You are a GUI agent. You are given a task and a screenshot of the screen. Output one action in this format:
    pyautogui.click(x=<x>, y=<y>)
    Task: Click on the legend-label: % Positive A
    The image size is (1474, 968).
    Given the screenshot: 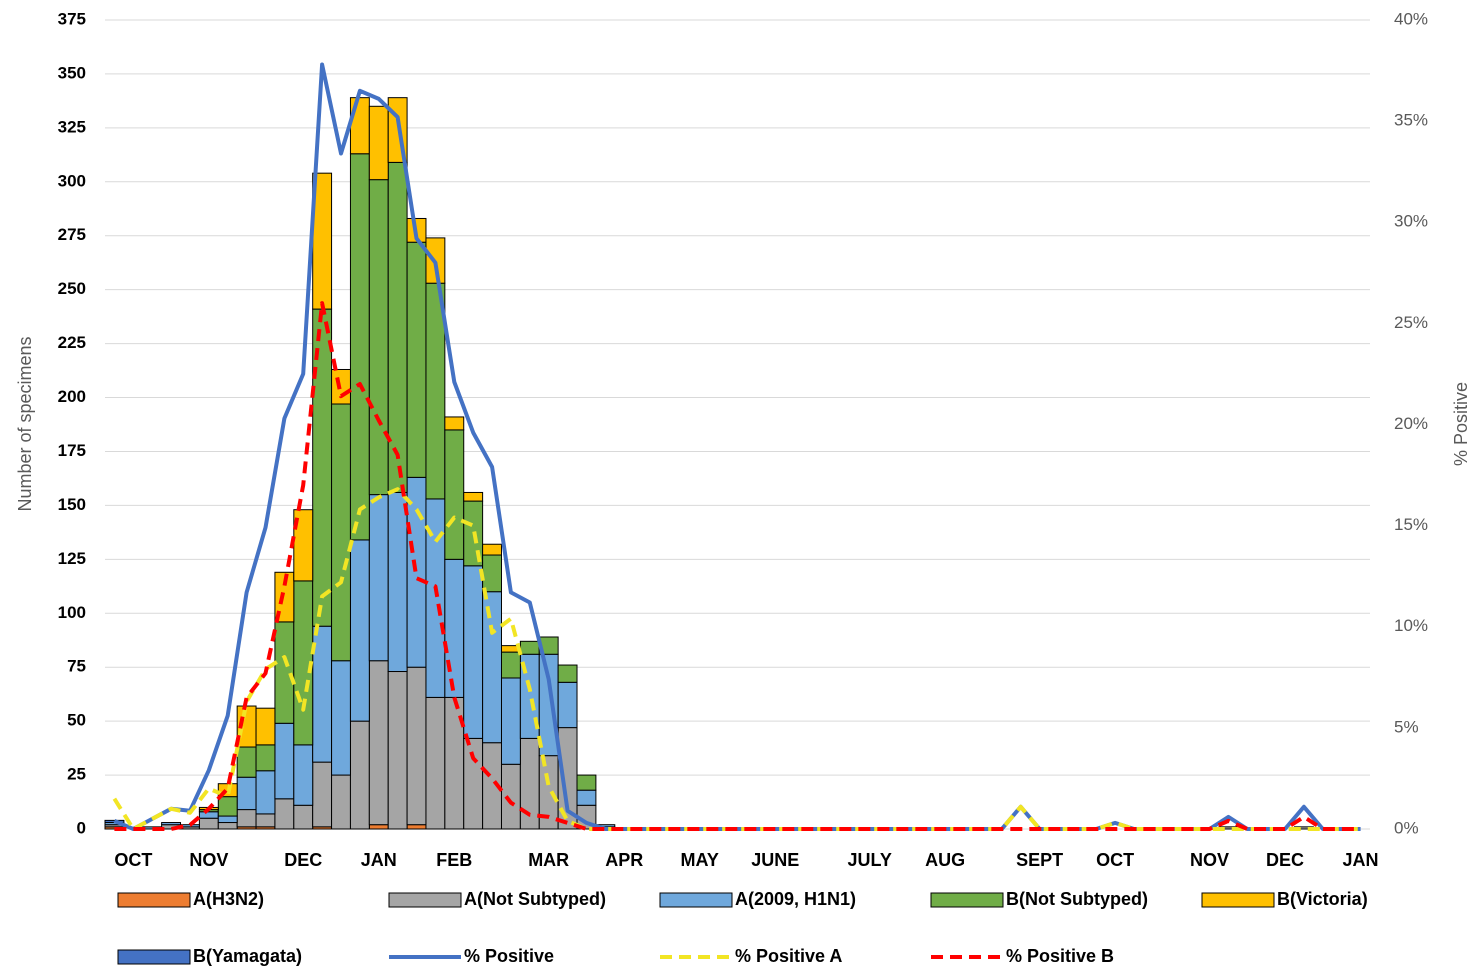 What is the action you would take?
    pyautogui.click(x=788, y=956)
    